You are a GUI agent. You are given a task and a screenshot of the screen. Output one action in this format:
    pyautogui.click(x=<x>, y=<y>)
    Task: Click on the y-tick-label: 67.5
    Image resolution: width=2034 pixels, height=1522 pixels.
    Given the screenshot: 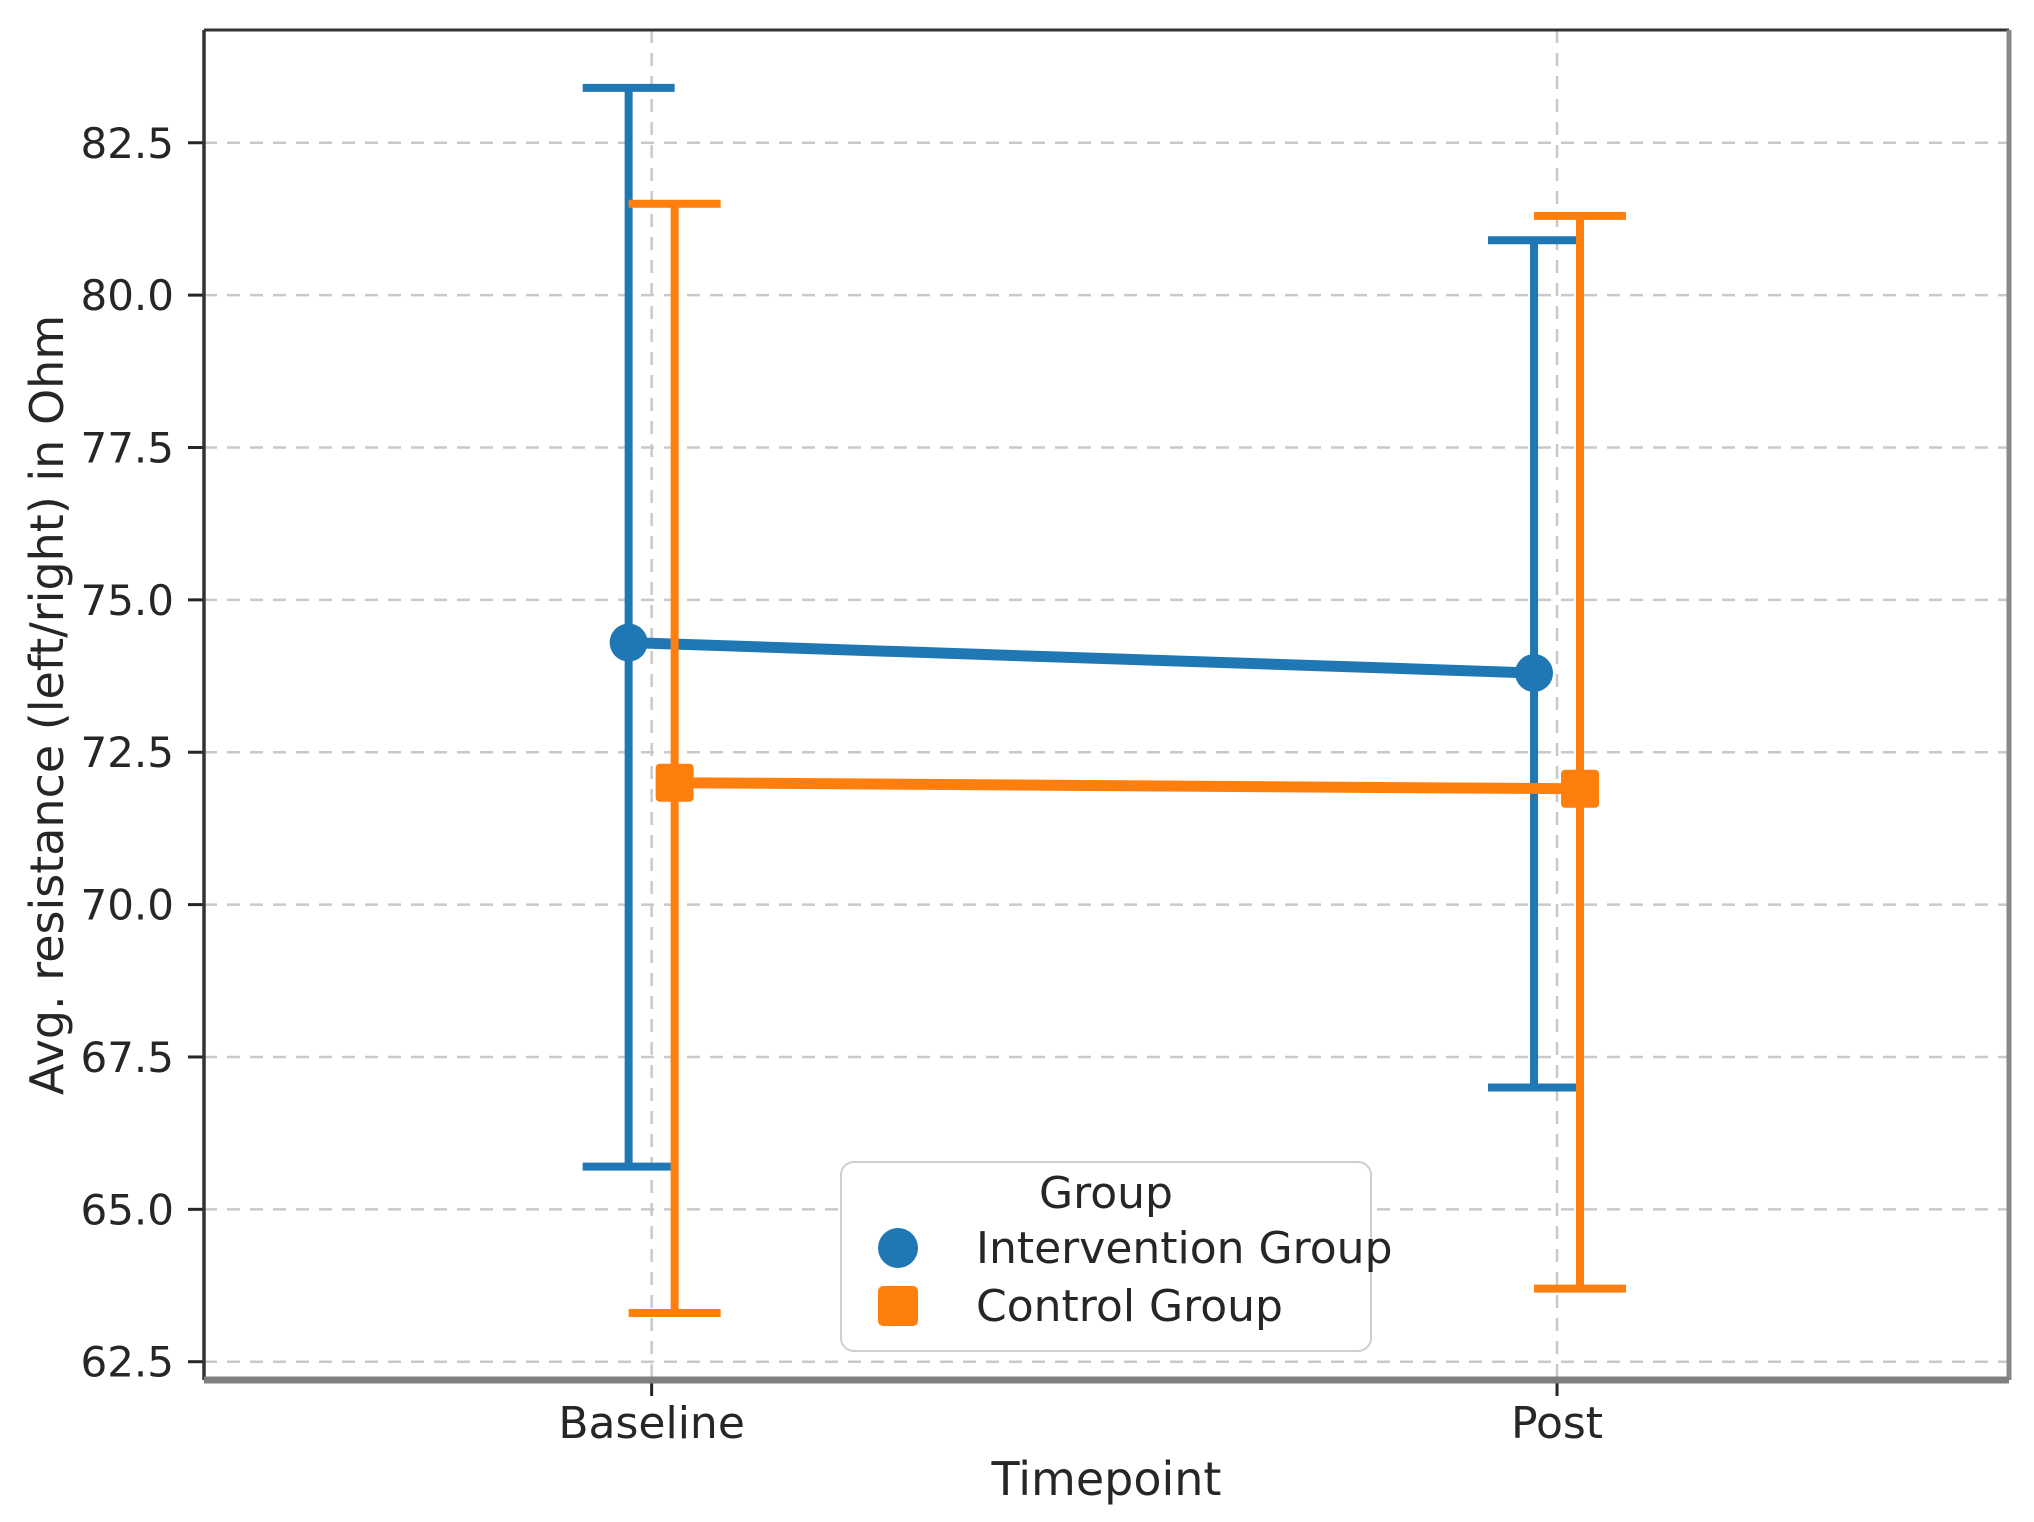 What is the action you would take?
    pyautogui.click(x=127, y=1057)
    